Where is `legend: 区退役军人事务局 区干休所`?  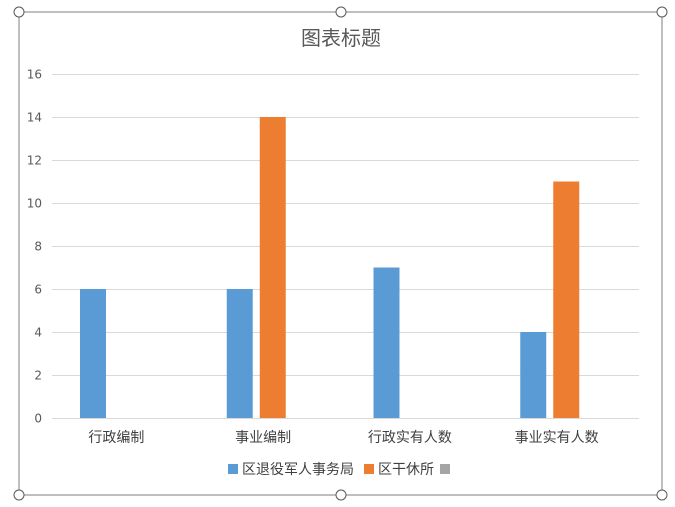
legend: 区退役军人事务局 区干休所 is located at coordinates (339, 470).